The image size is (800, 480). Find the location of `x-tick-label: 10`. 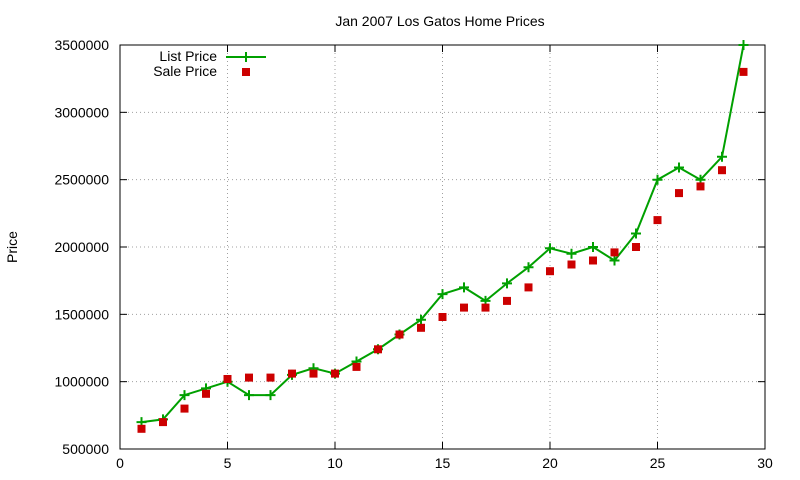

x-tick-label: 10 is located at coordinates (335, 463).